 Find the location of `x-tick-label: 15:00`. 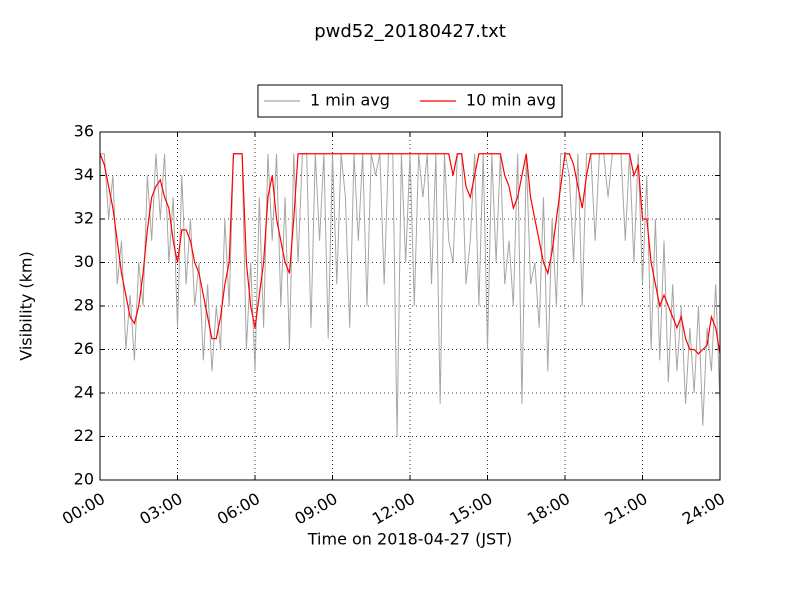

x-tick-label: 15:00 is located at coordinates (470, 509).